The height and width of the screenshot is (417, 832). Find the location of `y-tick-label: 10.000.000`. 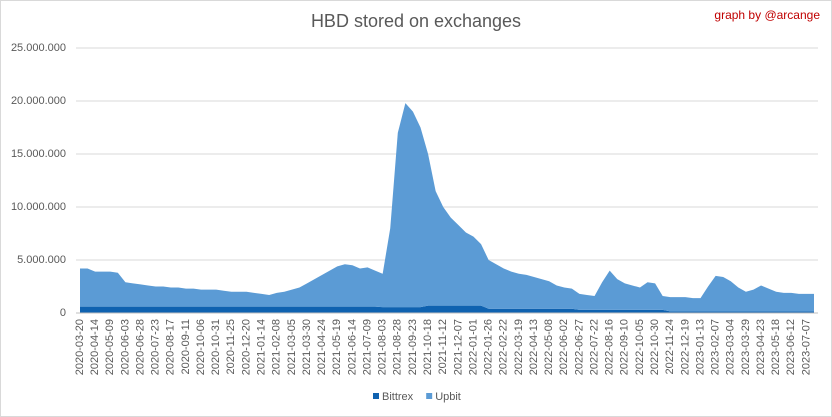

y-tick-label: 10.000.000 is located at coordinates (38, 207).